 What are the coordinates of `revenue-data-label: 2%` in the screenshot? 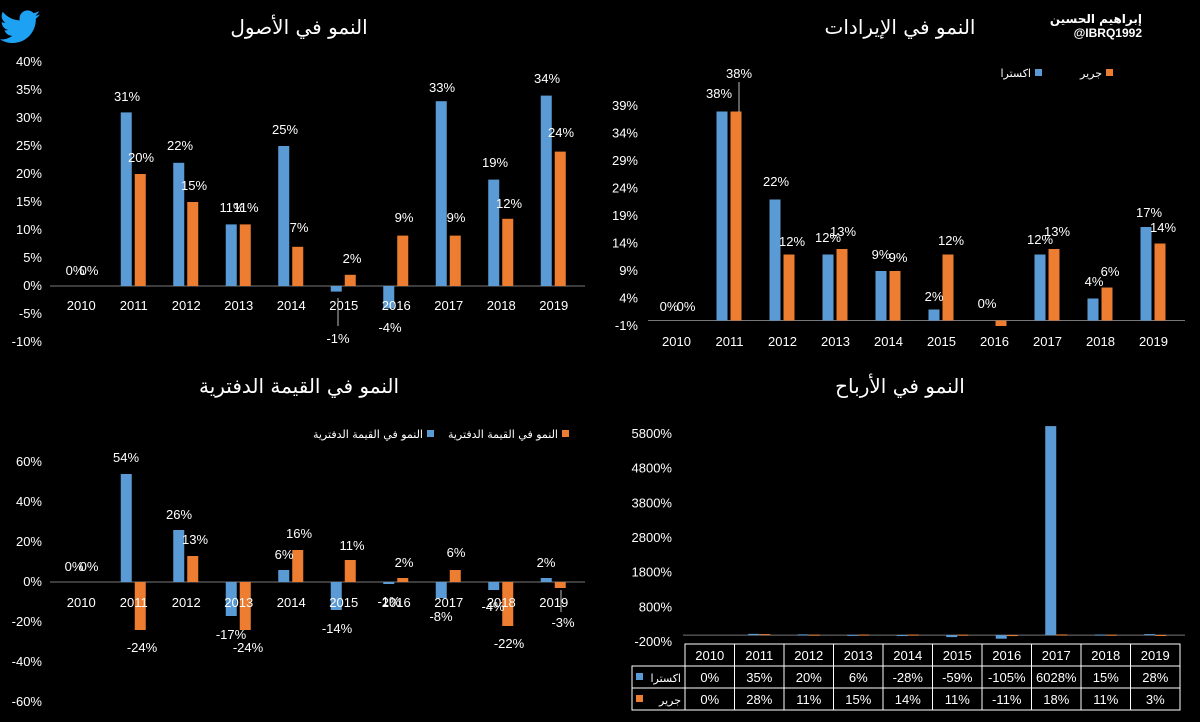 It's located at (934, 296).